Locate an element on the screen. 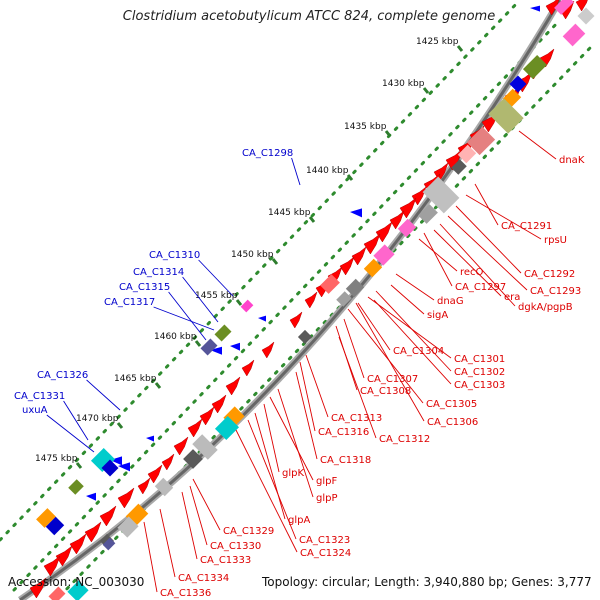 The width and height of the screenshot is (600, 600). reverse-gene-label: CA_C1314 is located at coordinates (158, 272).